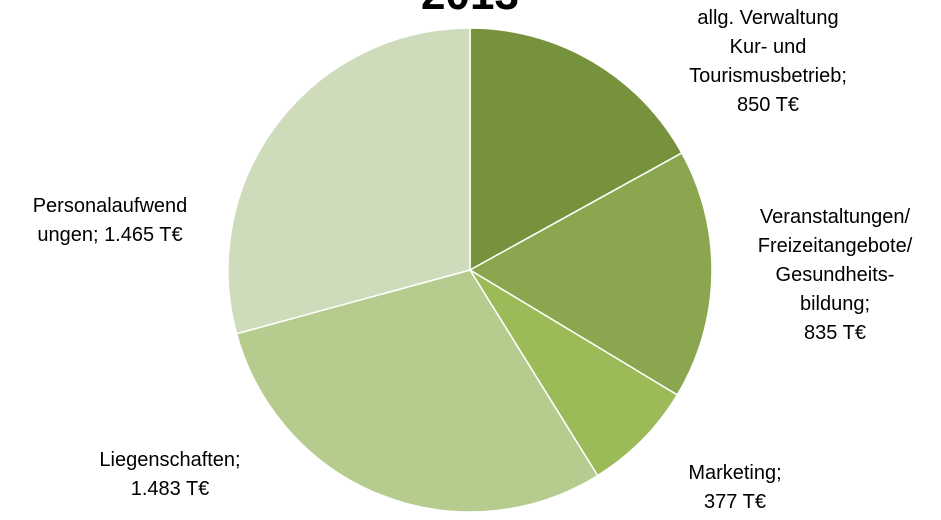 This screenshot has width=941, height=520. What do you see at coordinates (169, 475) in the screenshot?
I see `data-label: Liegenschaften; 1.483 T€` at bounding box center [169, 475].